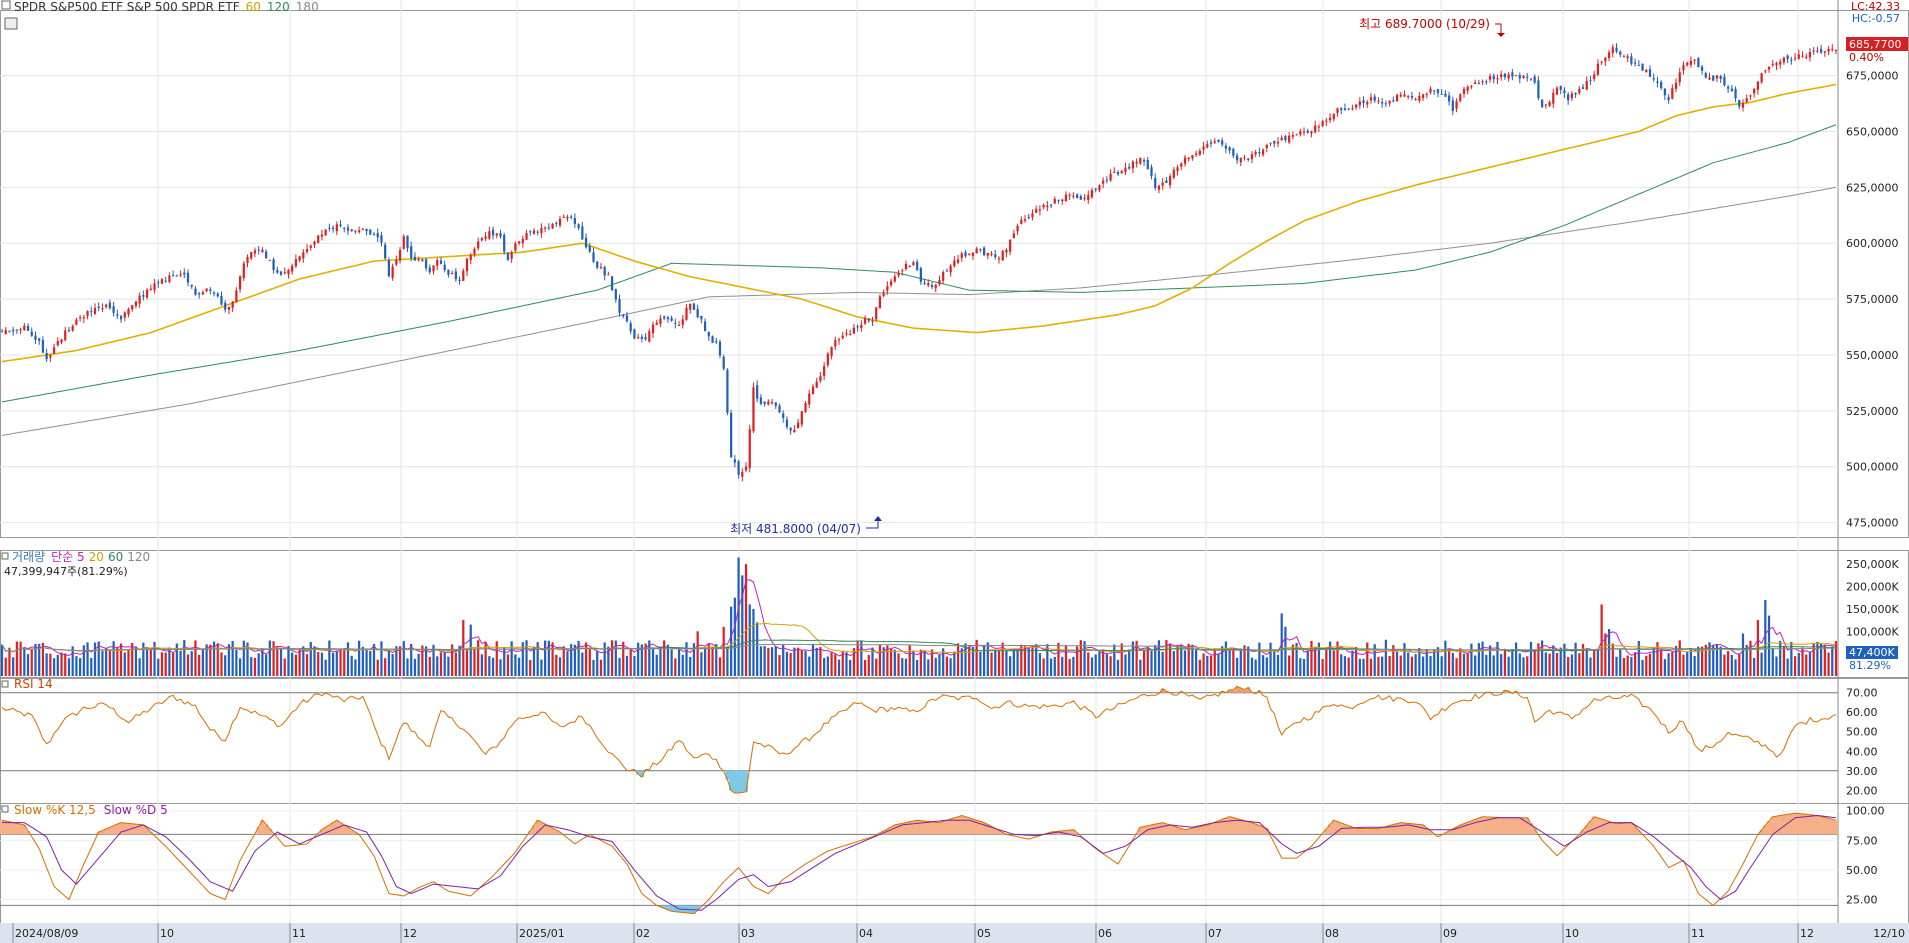 Image resolution: width=1909 pixels, height=943 pixels. I want to click on last-price: 685,7700, so click(1875, 44).